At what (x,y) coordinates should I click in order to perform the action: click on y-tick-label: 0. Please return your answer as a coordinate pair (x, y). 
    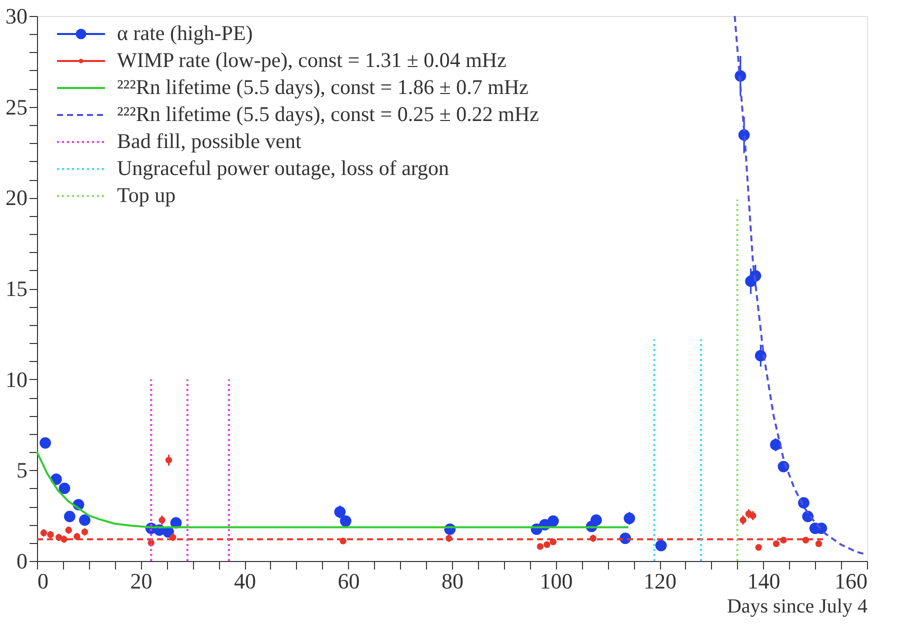
    Looking at the image, I should click on (22, 561).